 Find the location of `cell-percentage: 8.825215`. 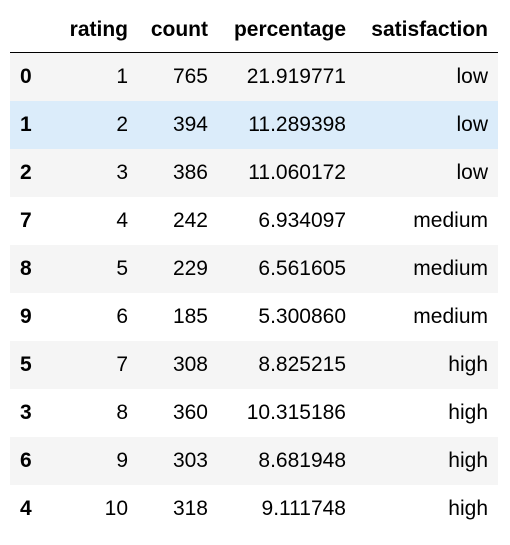

cell-percentage: 8.825215 is located at coordinates (302, 364).